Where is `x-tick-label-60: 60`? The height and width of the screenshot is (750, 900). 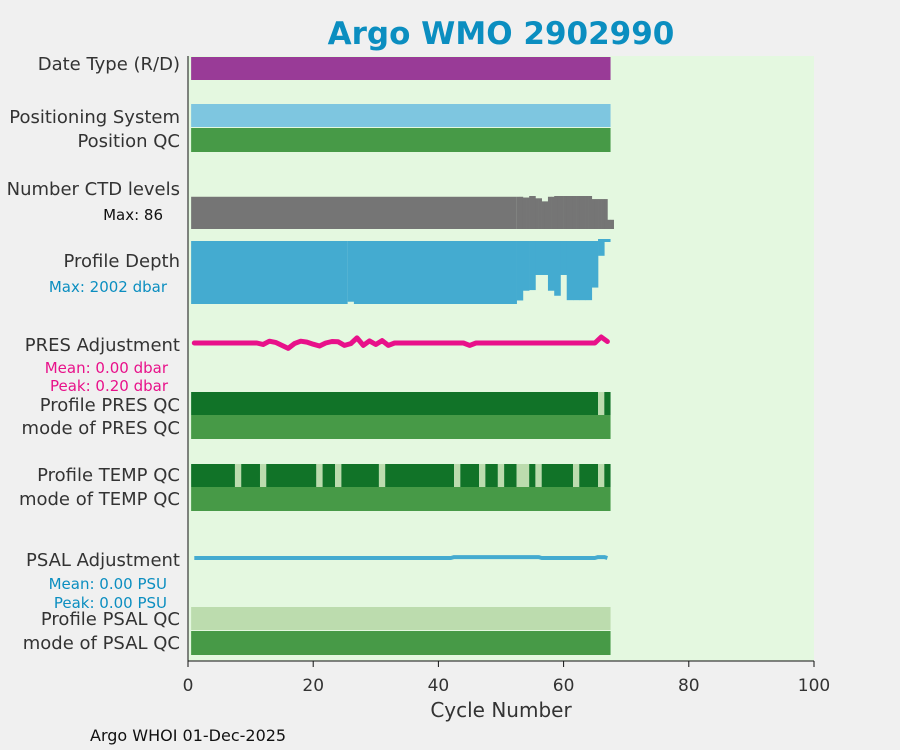
x-tick-label-60: 60 is located at coordinates (564, 686).